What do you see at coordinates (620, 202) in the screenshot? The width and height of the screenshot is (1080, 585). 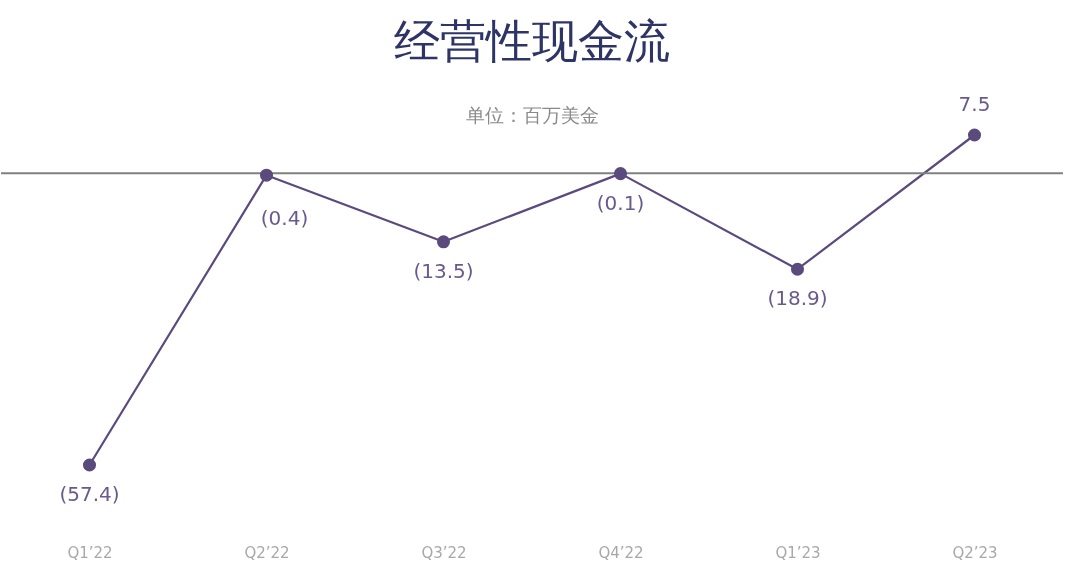 I see `data-label: (0.1)` at bounding box center [620, 202].